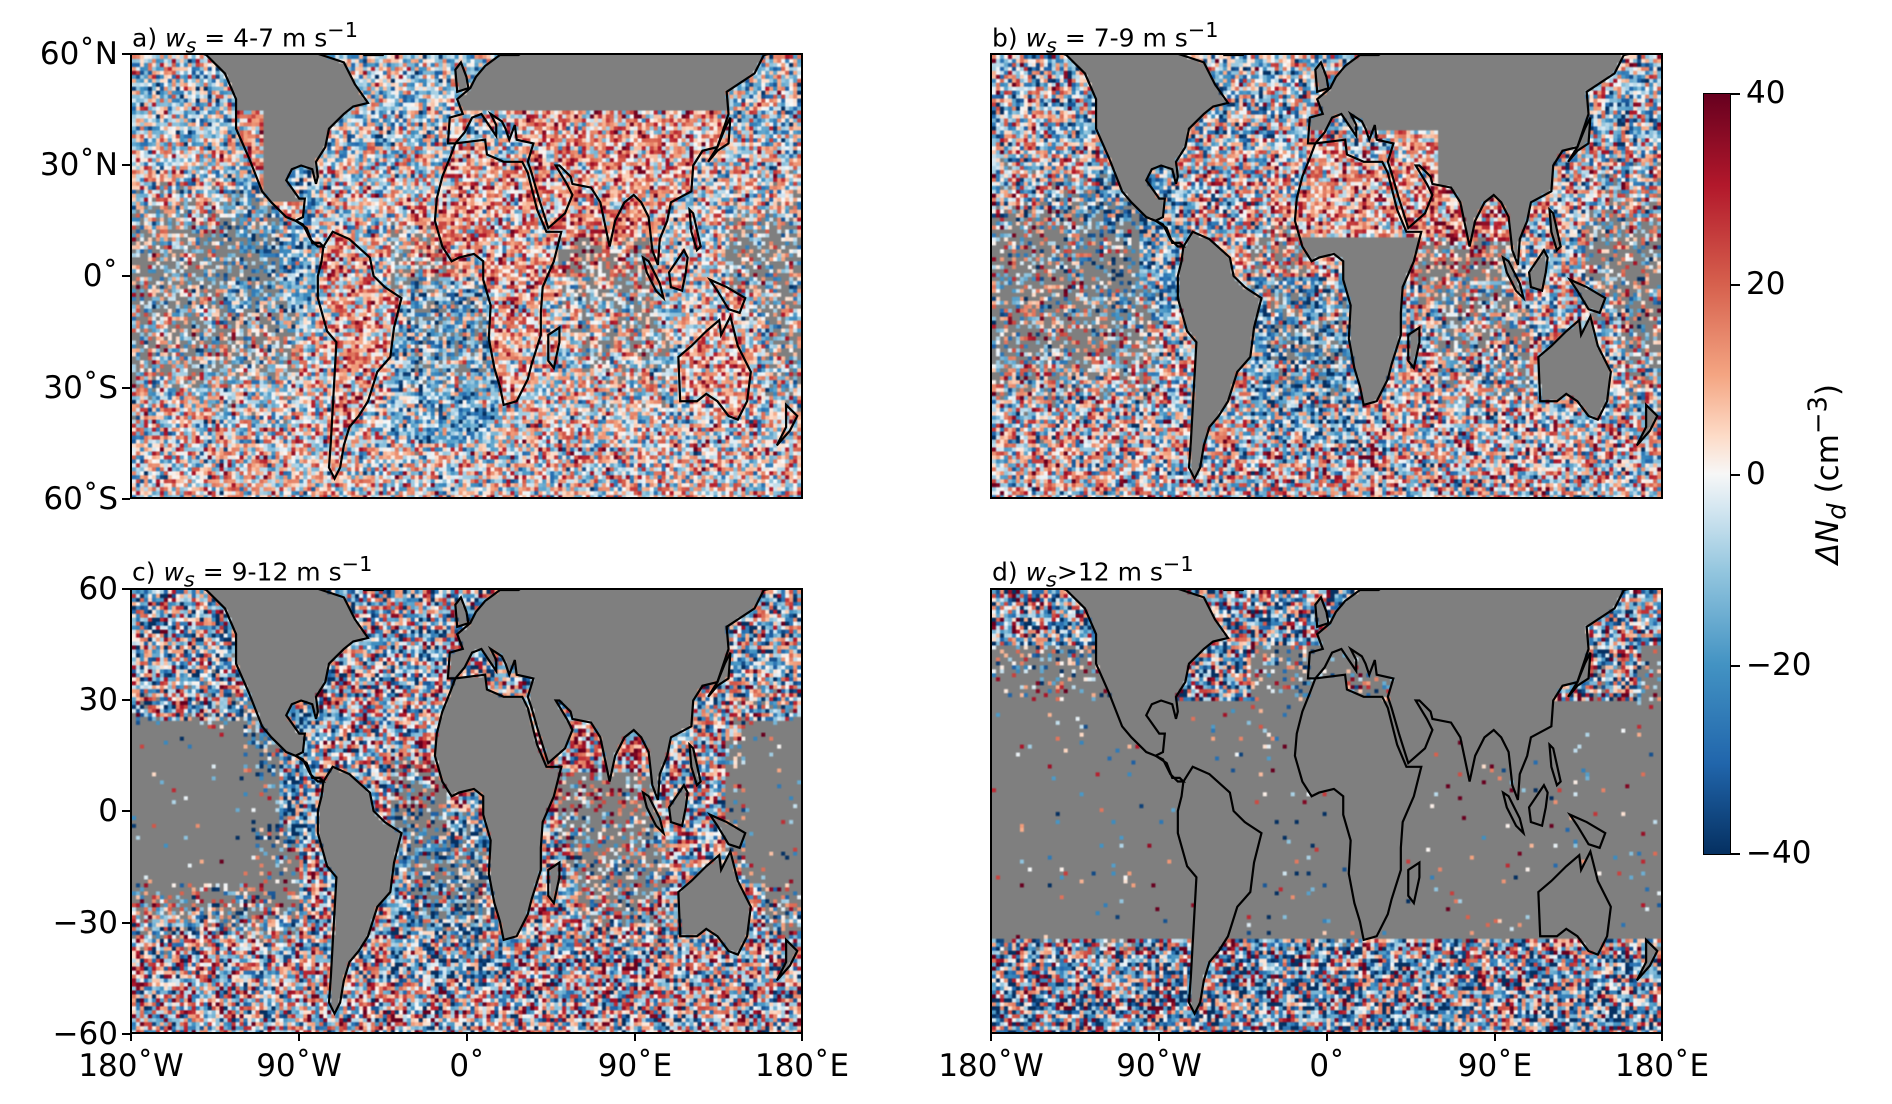 This screenshot has width=1892, height=1104. I want to click on map-panel-b, so click(1326, 276).